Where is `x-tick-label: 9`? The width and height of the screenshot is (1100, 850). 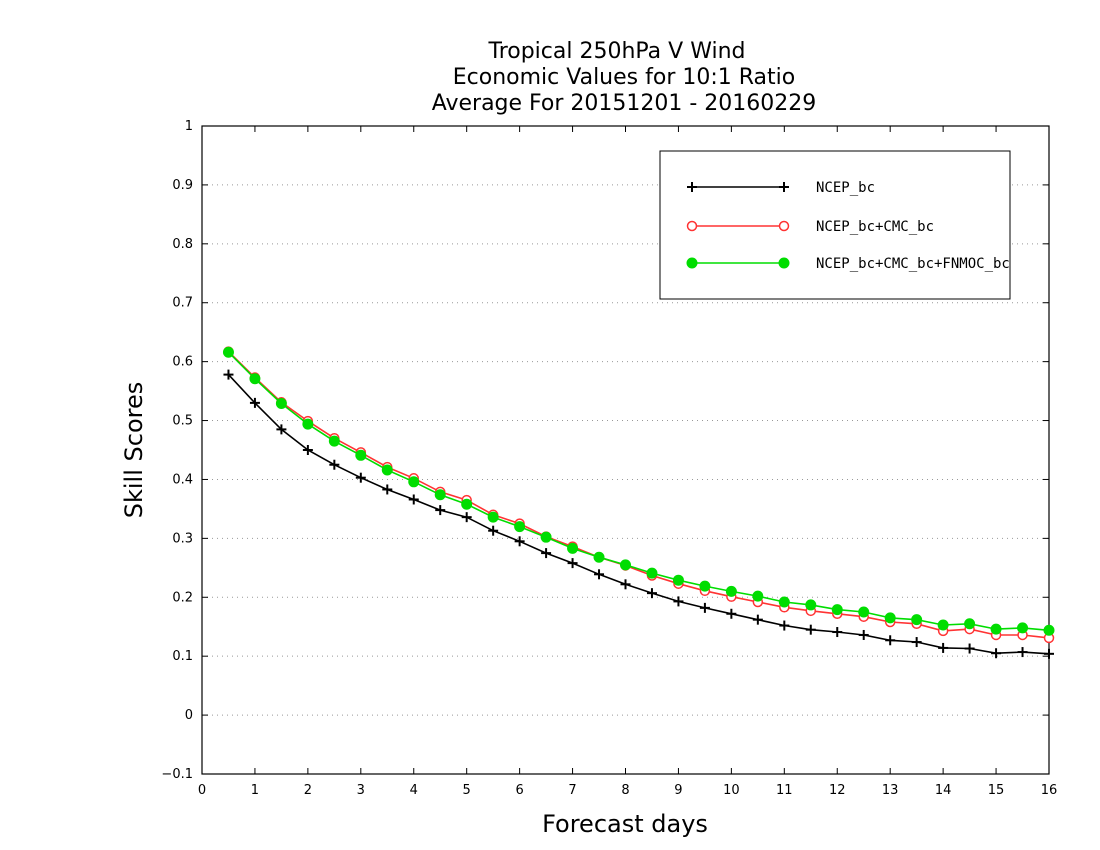
x-tick-label: 9 is located at coordinates (678, 790).